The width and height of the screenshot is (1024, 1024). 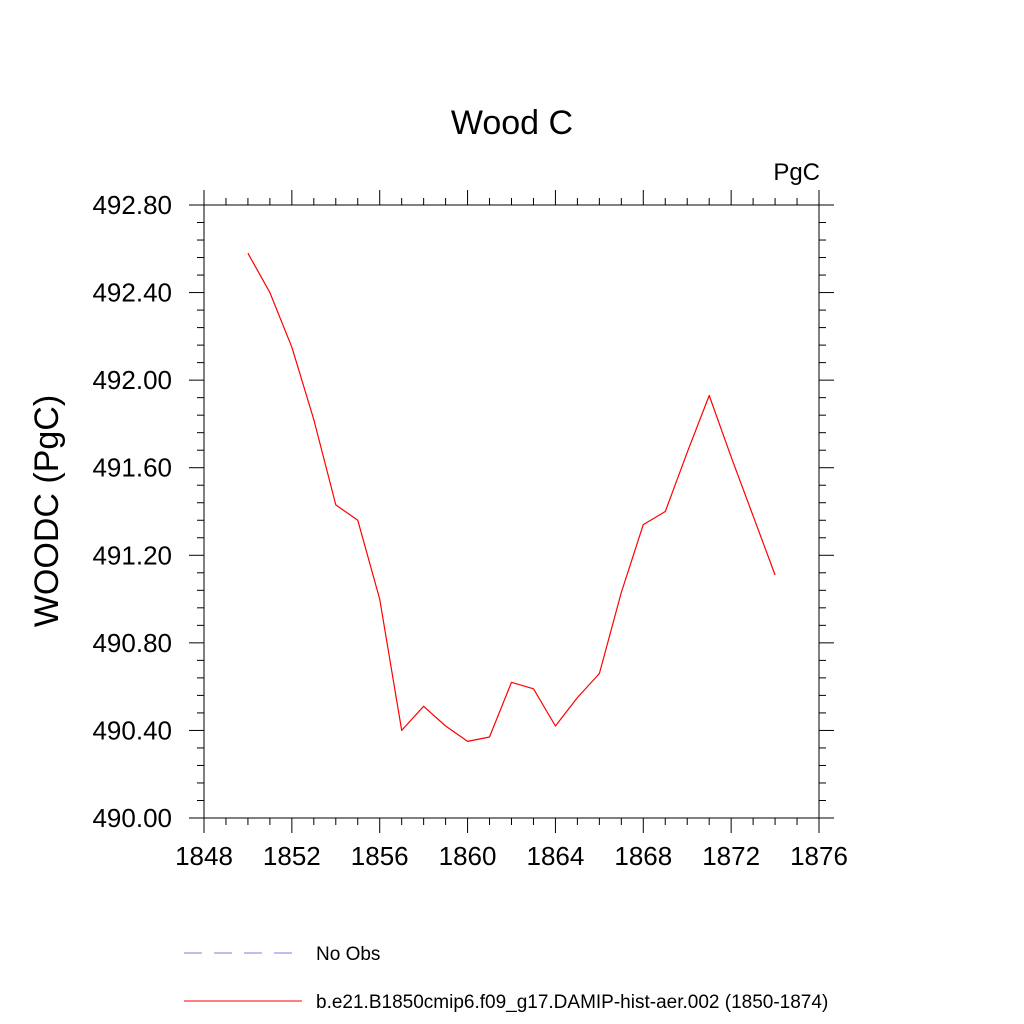 I want to click on x-tick-label: 1876, so click(x=819, y=856).